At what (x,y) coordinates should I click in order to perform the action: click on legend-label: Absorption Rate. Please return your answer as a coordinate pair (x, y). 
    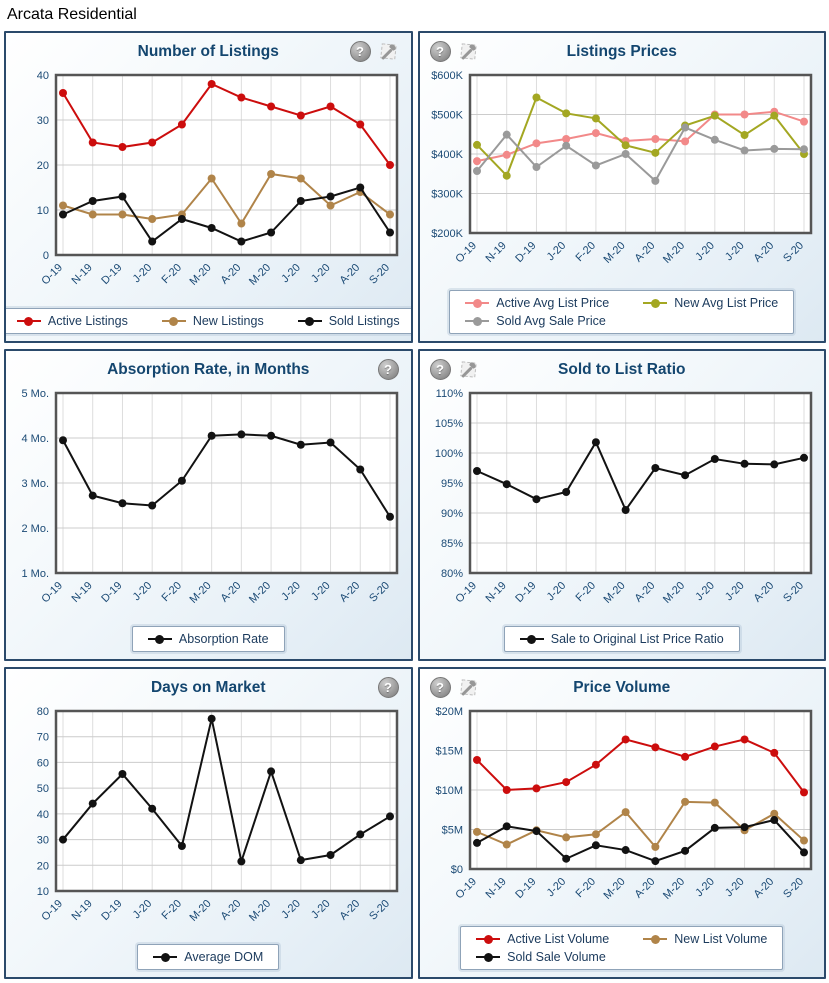
    Looking at the image, I should click on (223, 639).